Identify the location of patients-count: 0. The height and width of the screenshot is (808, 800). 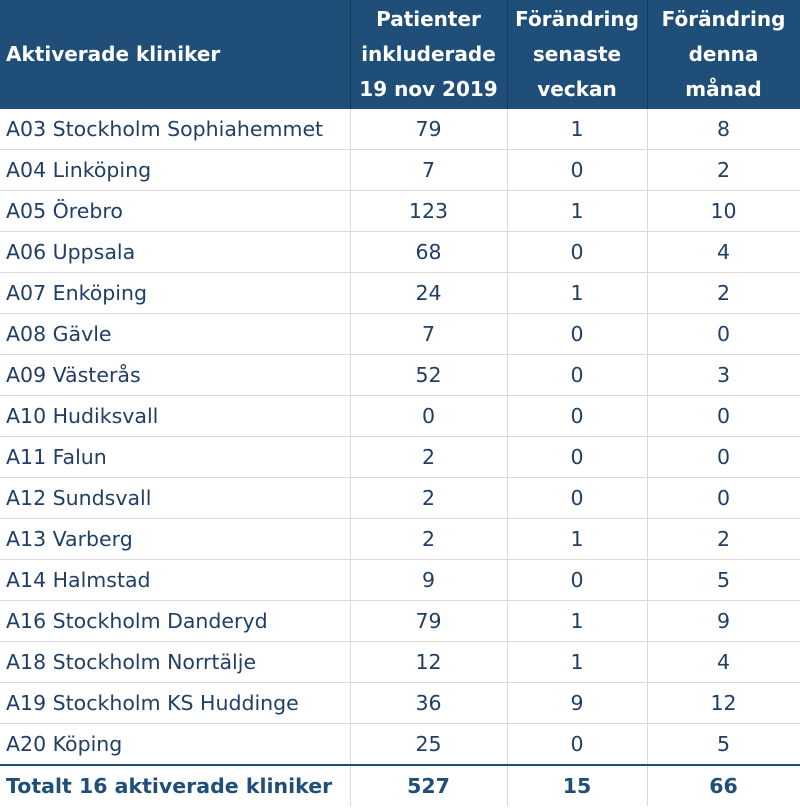
(429, 416).